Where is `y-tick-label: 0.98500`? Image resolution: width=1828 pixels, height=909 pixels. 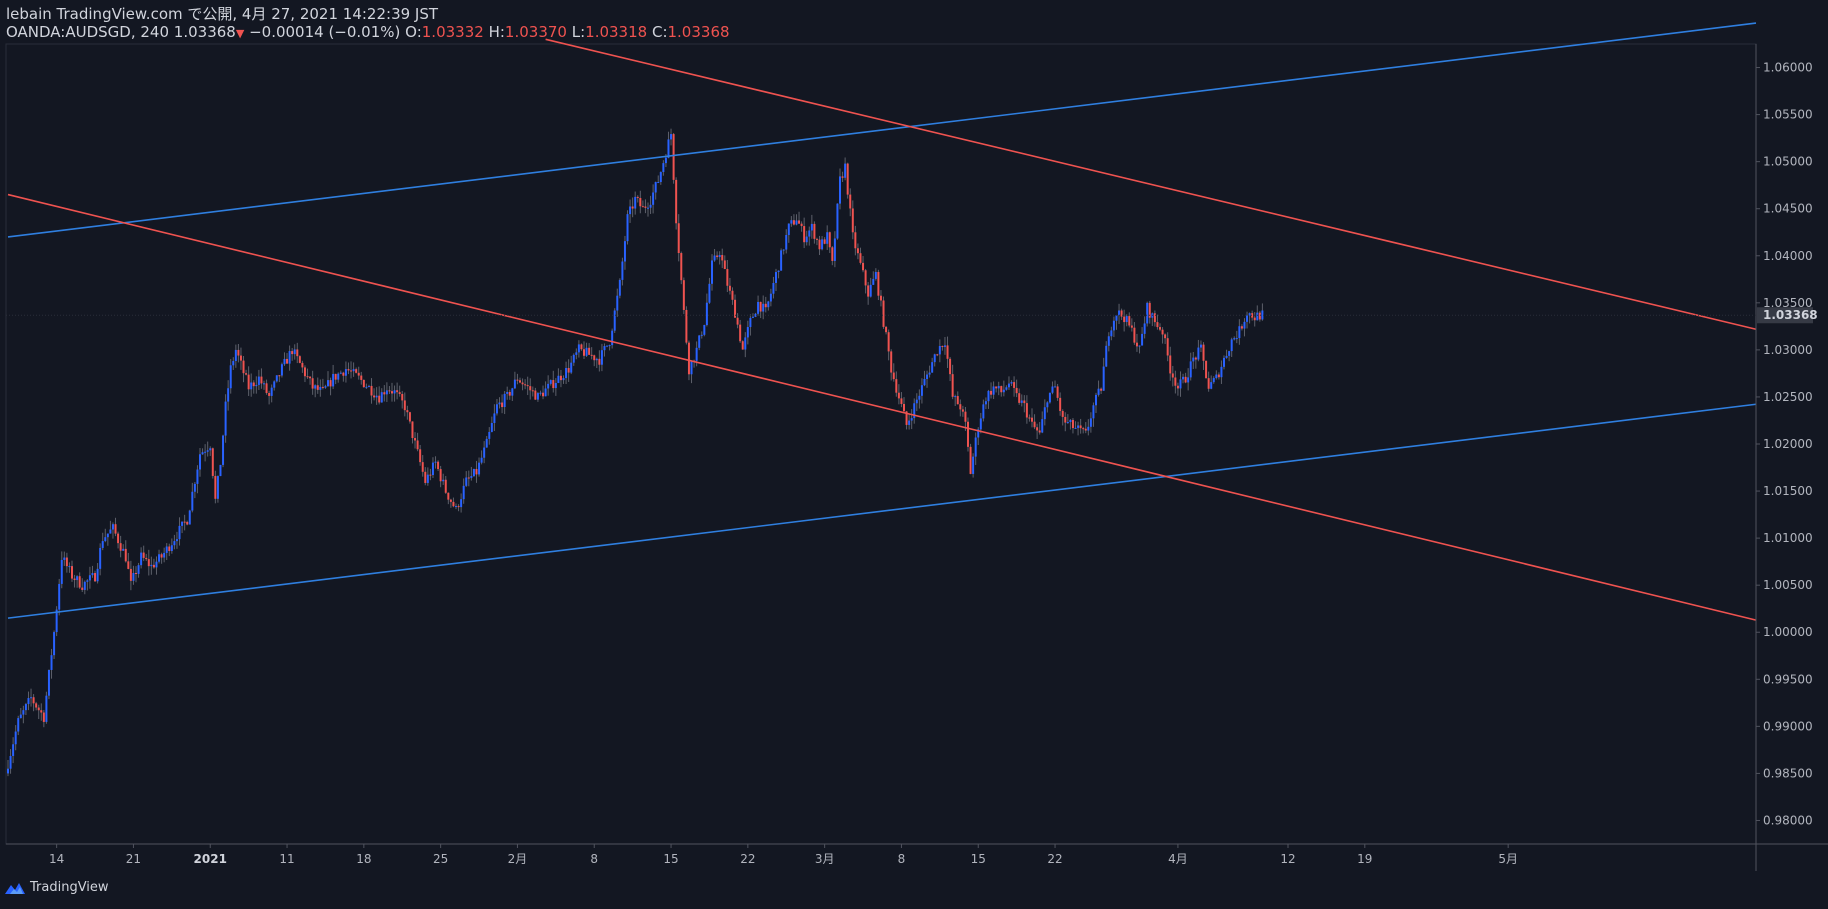
y-tick-label: 0.98500 is located at coordinates (1788, 773).